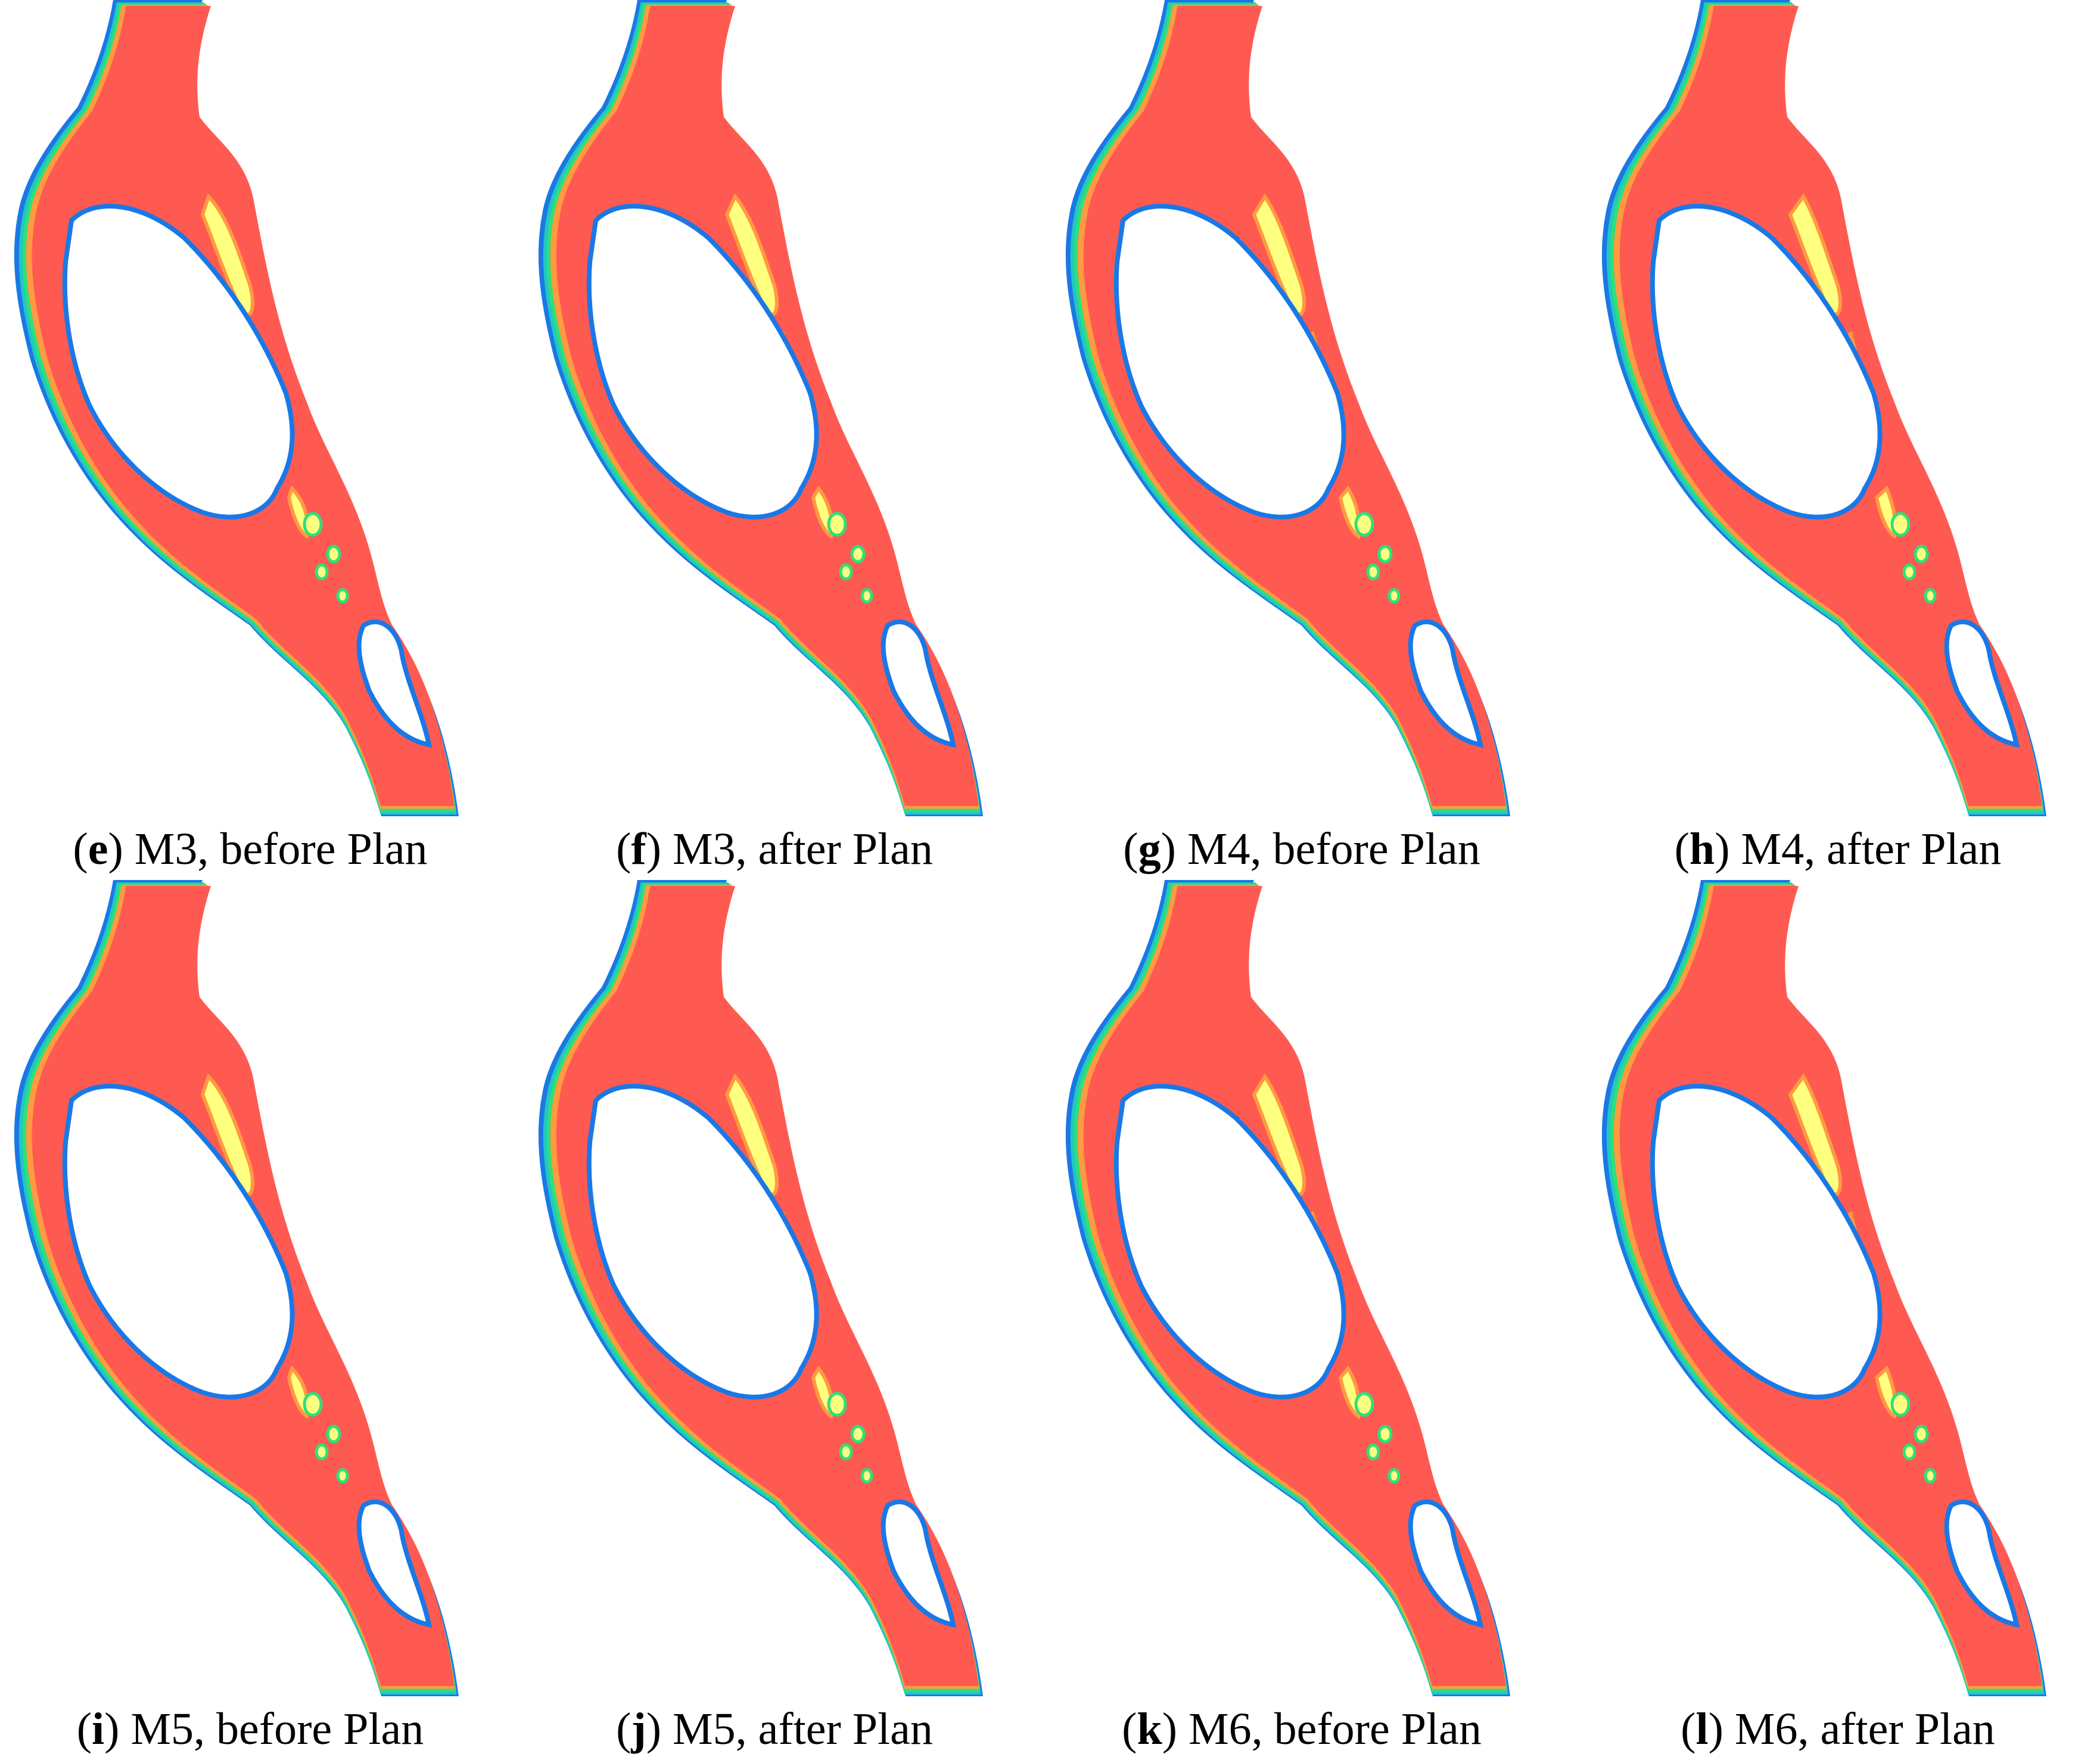 Image resolution: width=2100 pixels, height=1760 pixels. I want to click on panel-caption: (h) M4, after Plan, so click(1838, 849).